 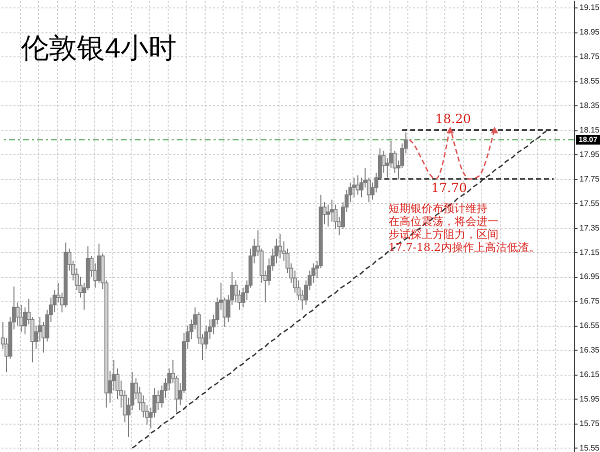 What do you see at coordinates (590, 130) in the screenshot?
I see `y-tick-label: 18.15` at bounding box center [590, 130].